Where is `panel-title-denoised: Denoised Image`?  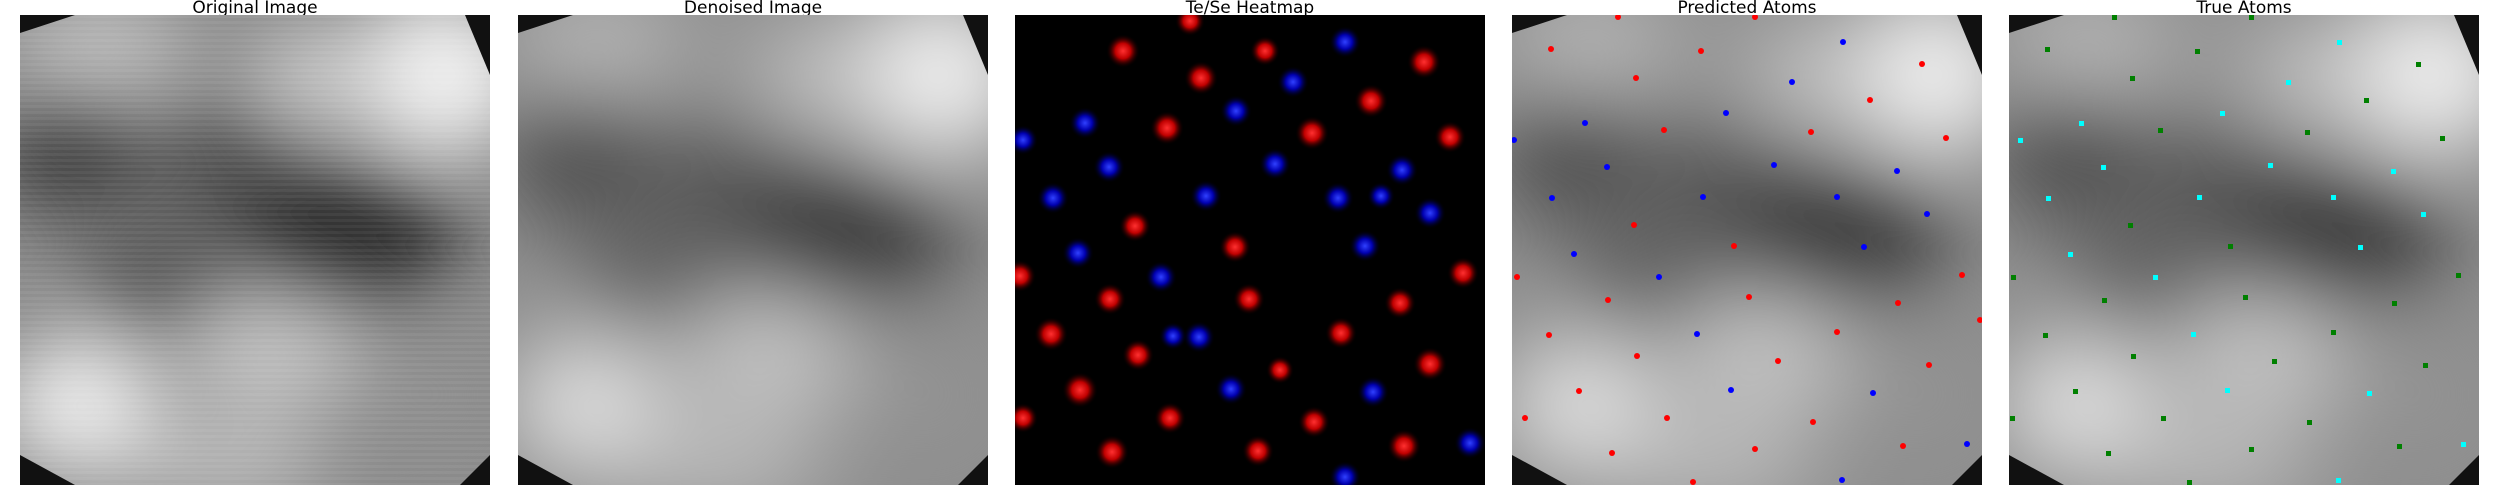 panel-title-denoised: Denoised Image is located at coordinates (753, 9).